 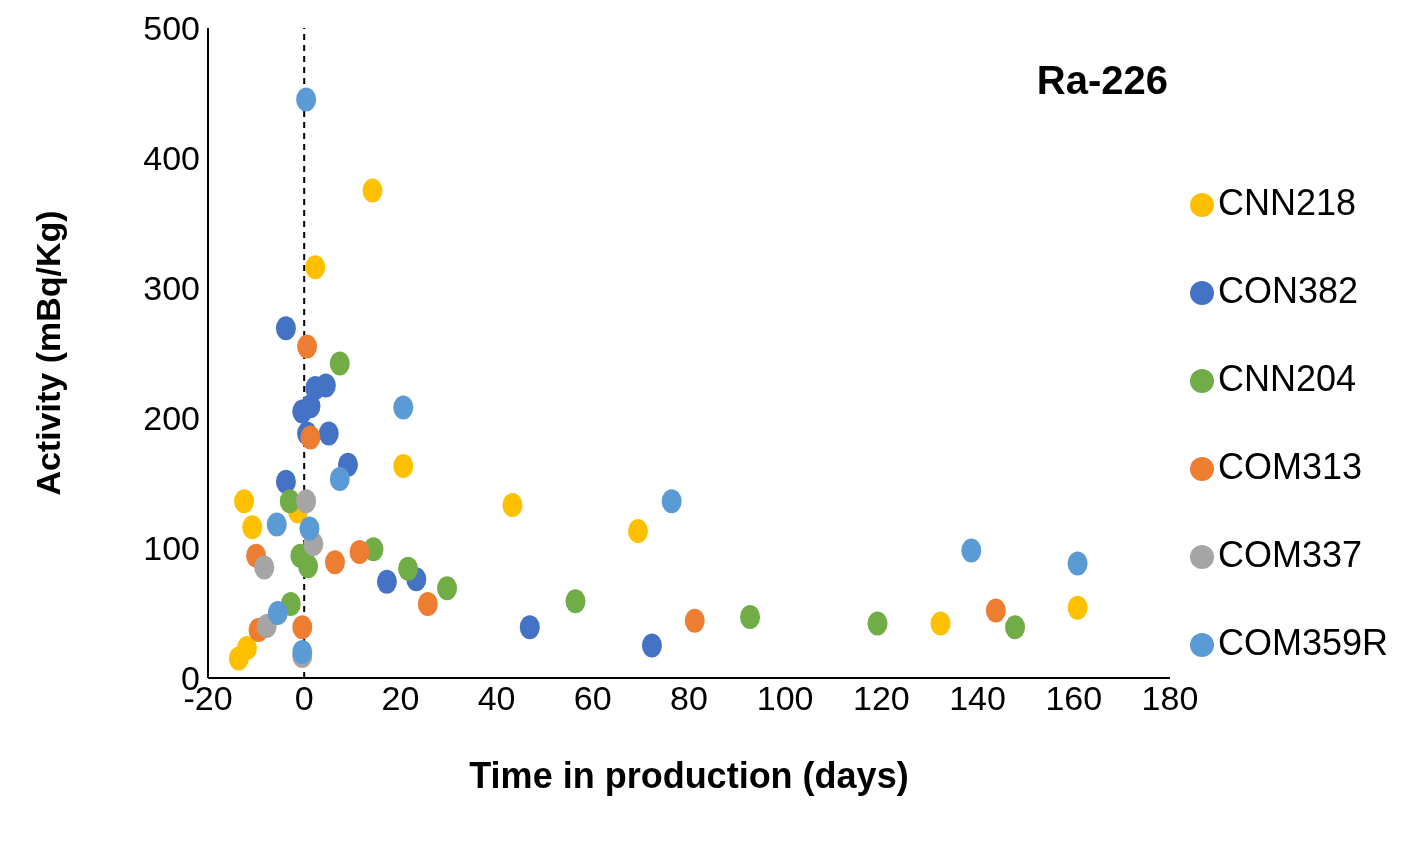 What do you see at coordinates (1289, 466) in the screenshot?
I see `legend-label: COM313` at bounding box center [1289, 466].